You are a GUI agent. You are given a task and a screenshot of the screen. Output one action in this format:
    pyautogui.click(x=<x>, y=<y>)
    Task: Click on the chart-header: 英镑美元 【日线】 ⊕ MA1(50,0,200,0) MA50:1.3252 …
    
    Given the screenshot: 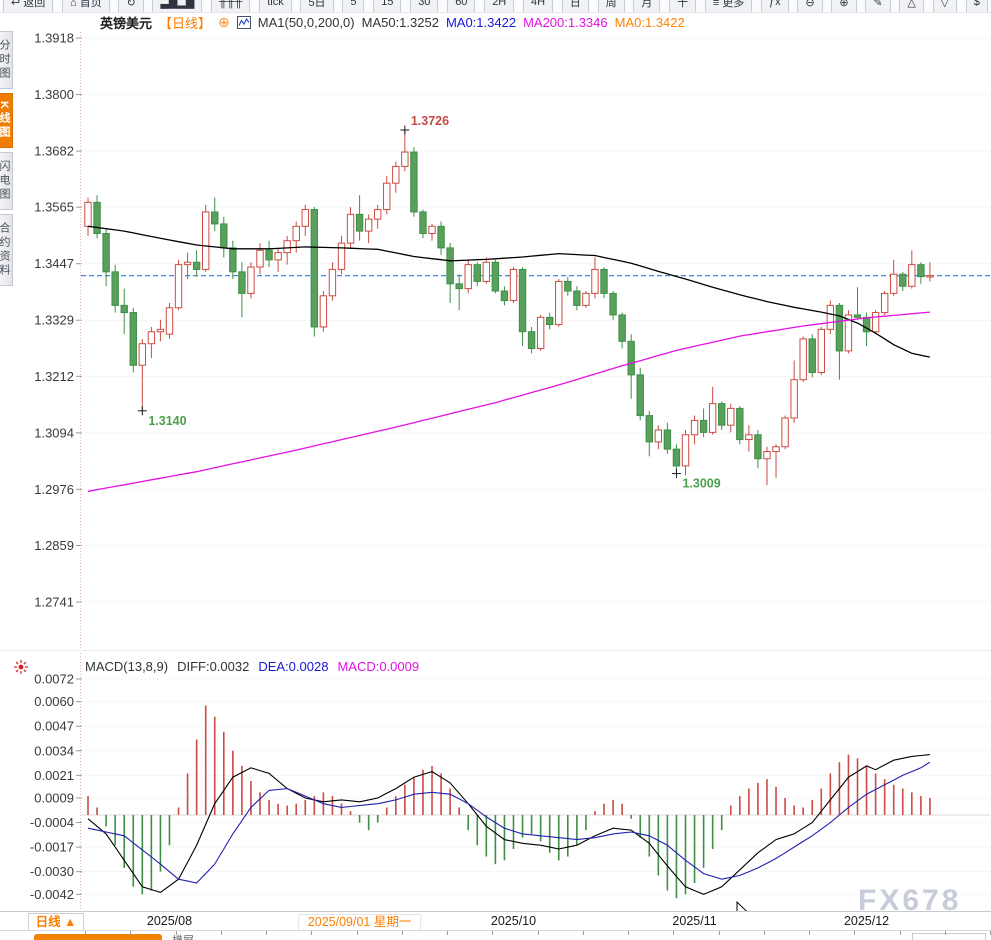 What is the action you would take?
    pyautogui.click(x=495, y=22)
    